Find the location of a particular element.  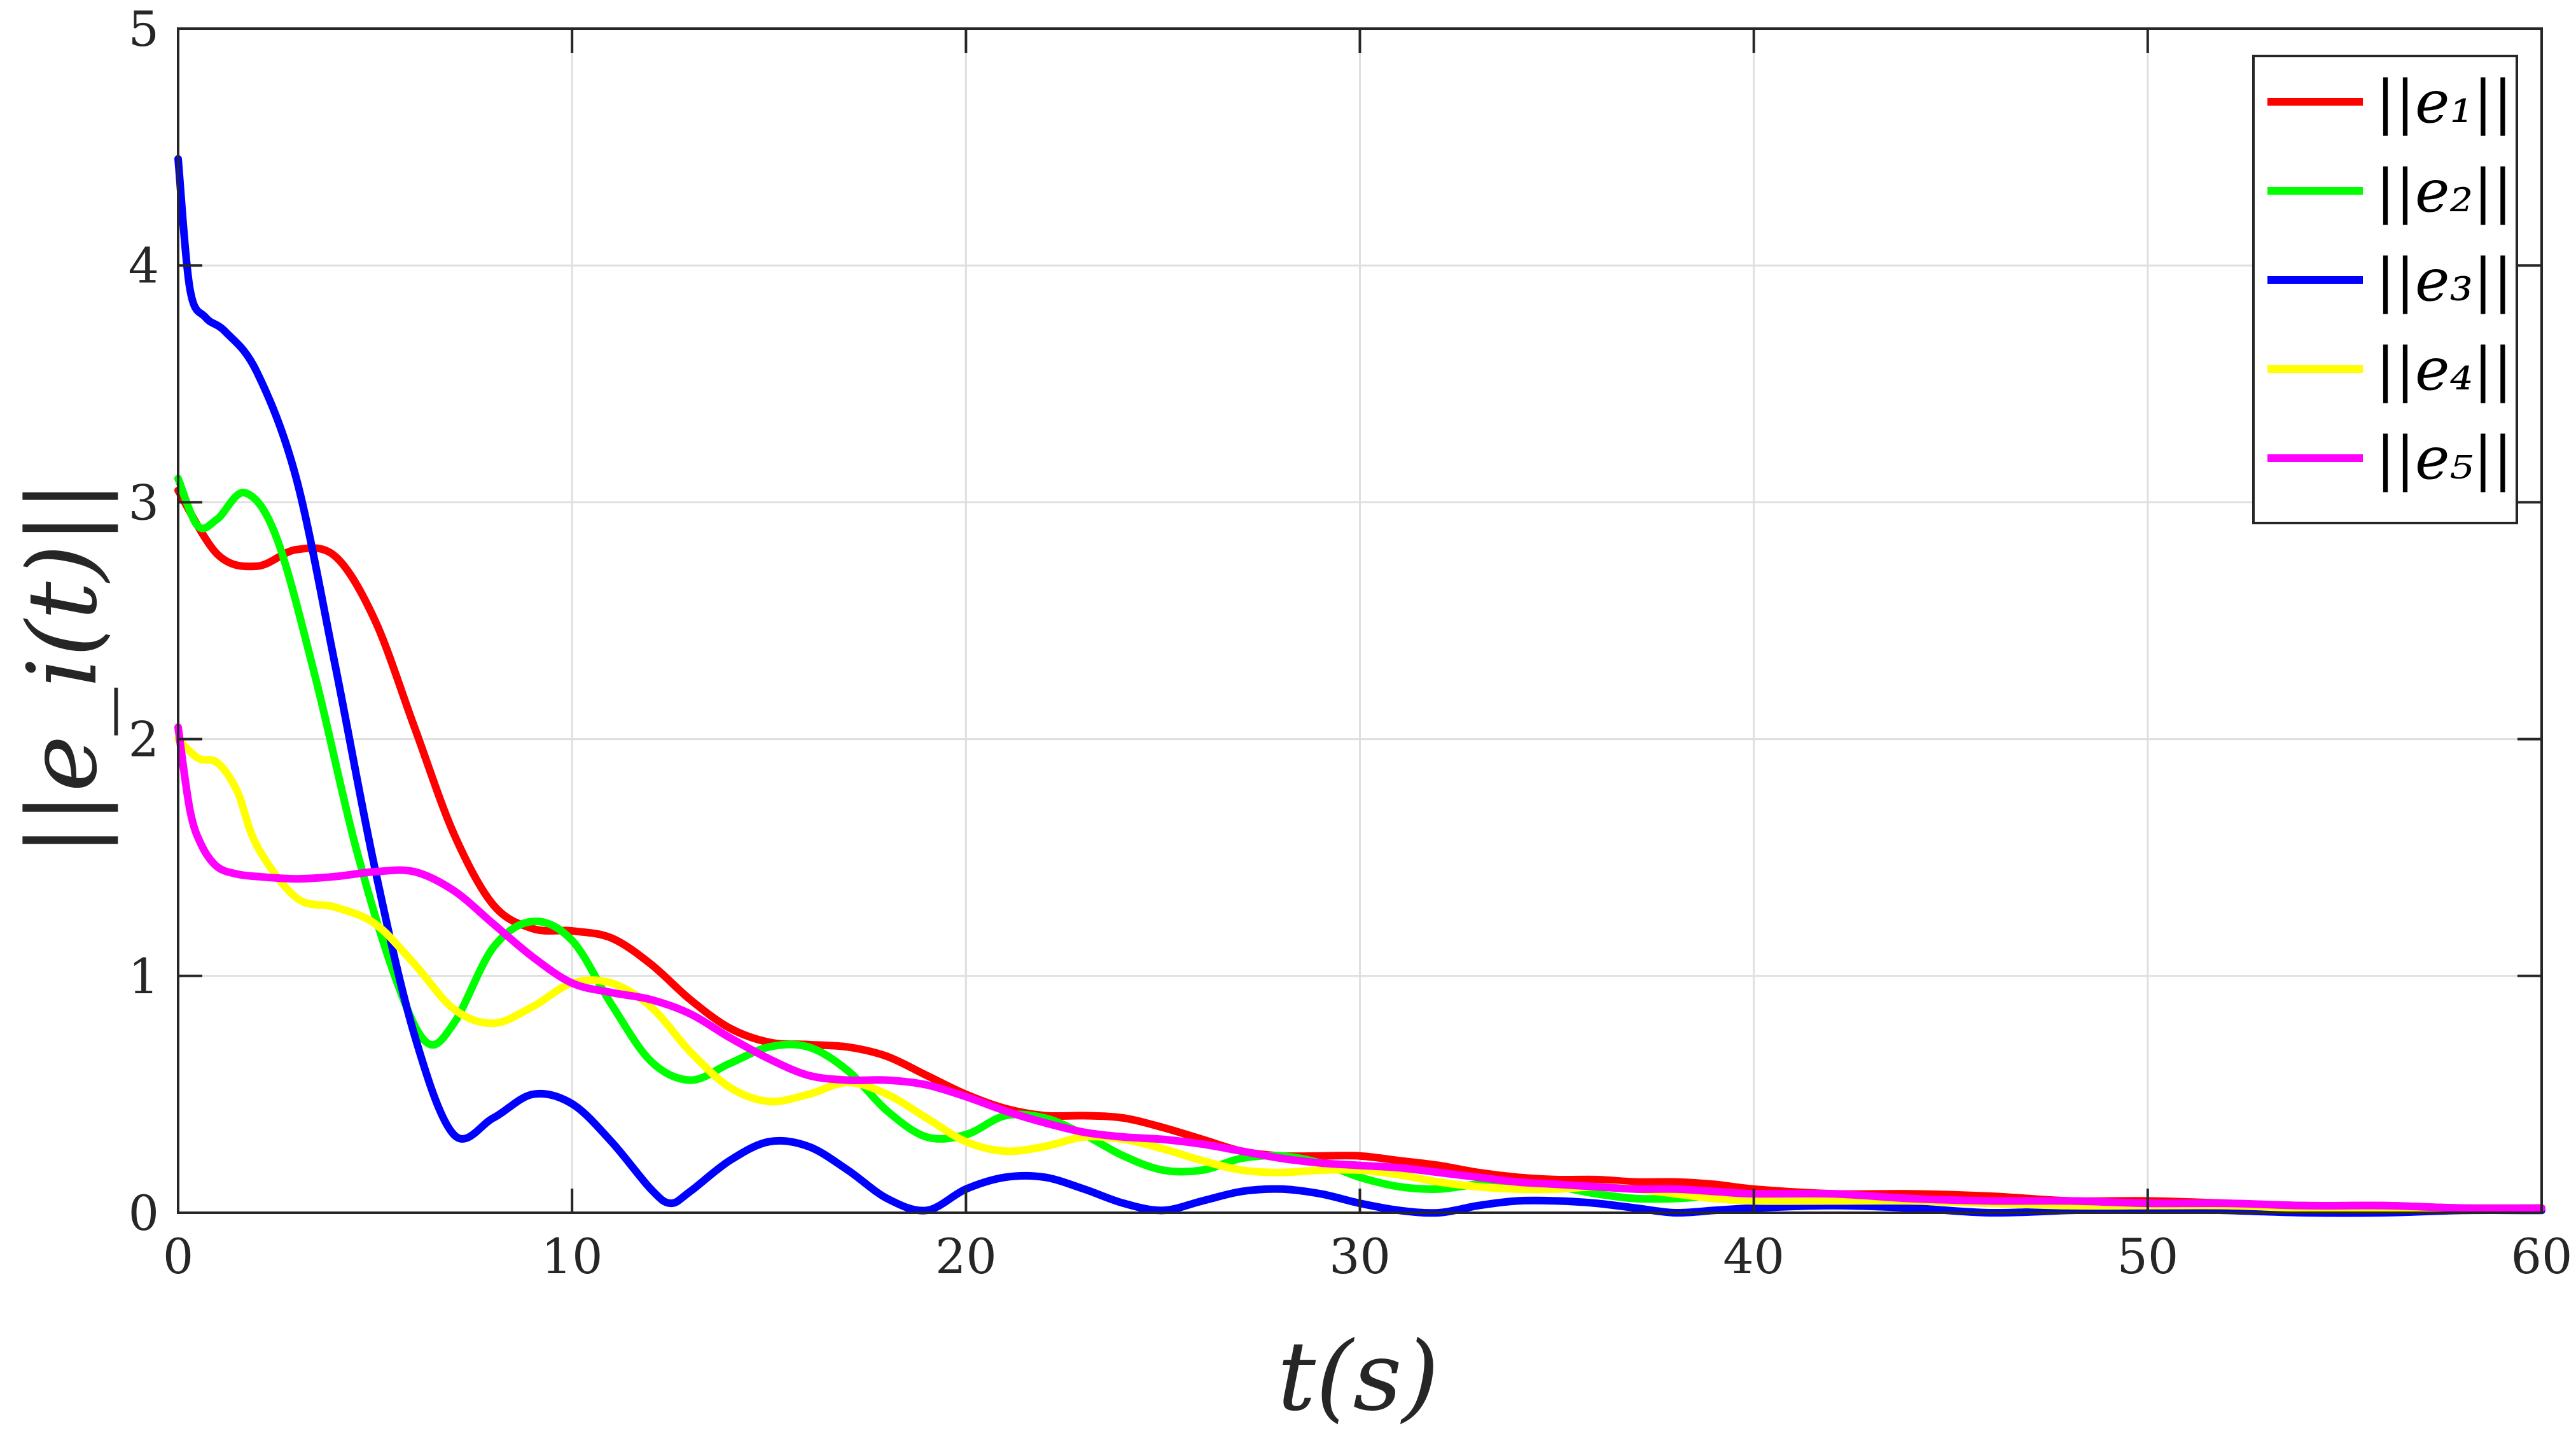

legend-label-e3: ||e₃|| is located at coordinates (2444, 280).